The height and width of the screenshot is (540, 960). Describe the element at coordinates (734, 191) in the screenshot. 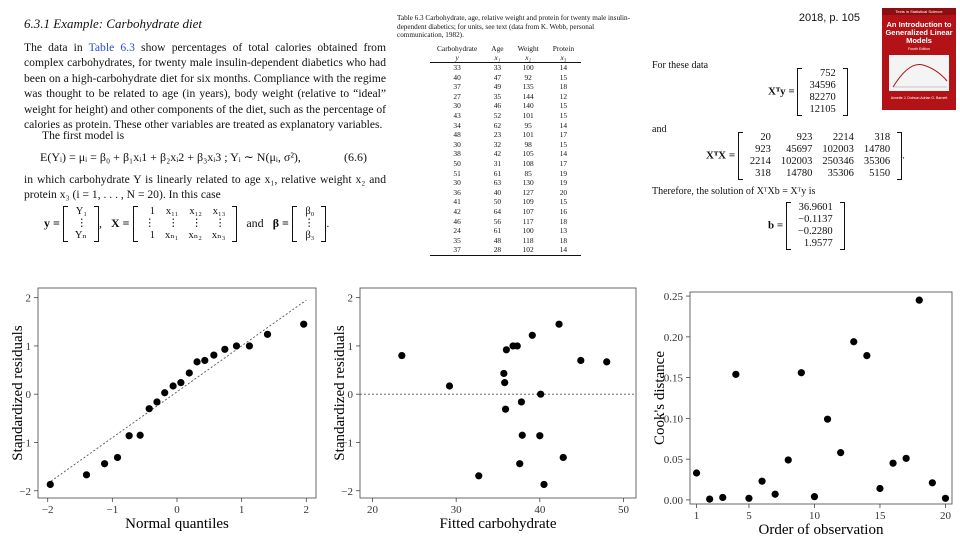

I see `therefore-text: Therefore, the solution of XᵀXb = Xᵀy is` at that location.